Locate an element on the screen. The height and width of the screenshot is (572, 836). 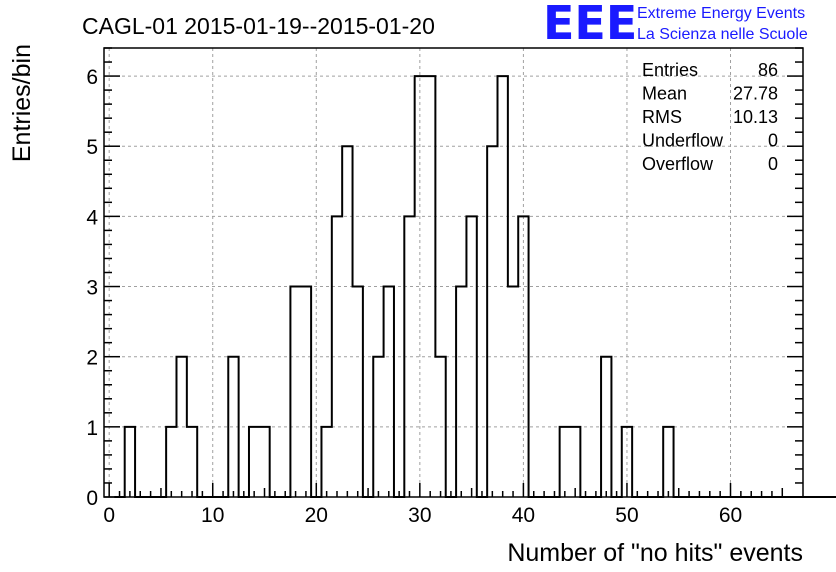
y-tick-label: 4 is located at coordinates (92, 217).